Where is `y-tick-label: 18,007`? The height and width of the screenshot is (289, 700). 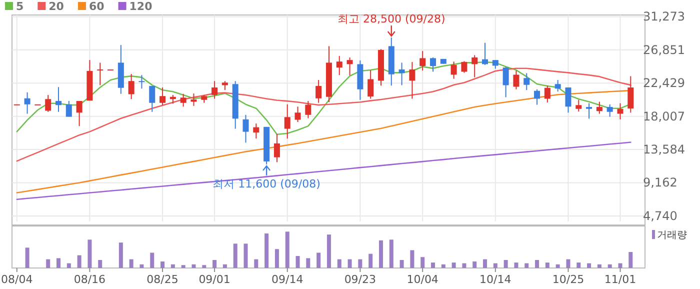 y-tick-label: 18,007 is located at coordinates (664, 116).